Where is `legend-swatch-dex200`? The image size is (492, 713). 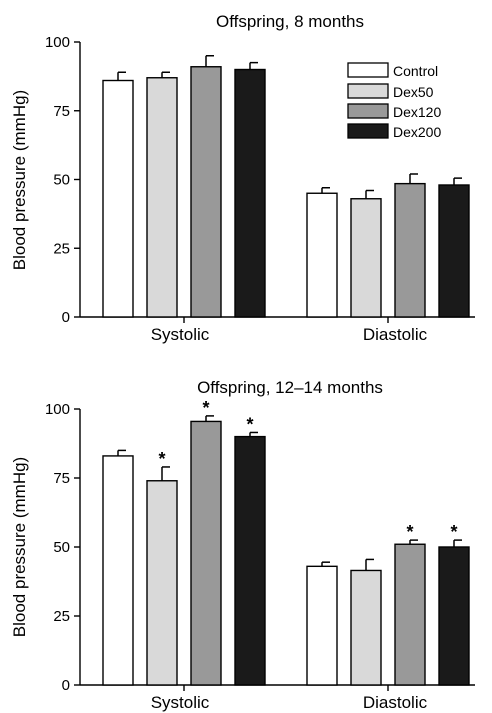
legend-swatch-dex200 is located at coordinates (368, 131).